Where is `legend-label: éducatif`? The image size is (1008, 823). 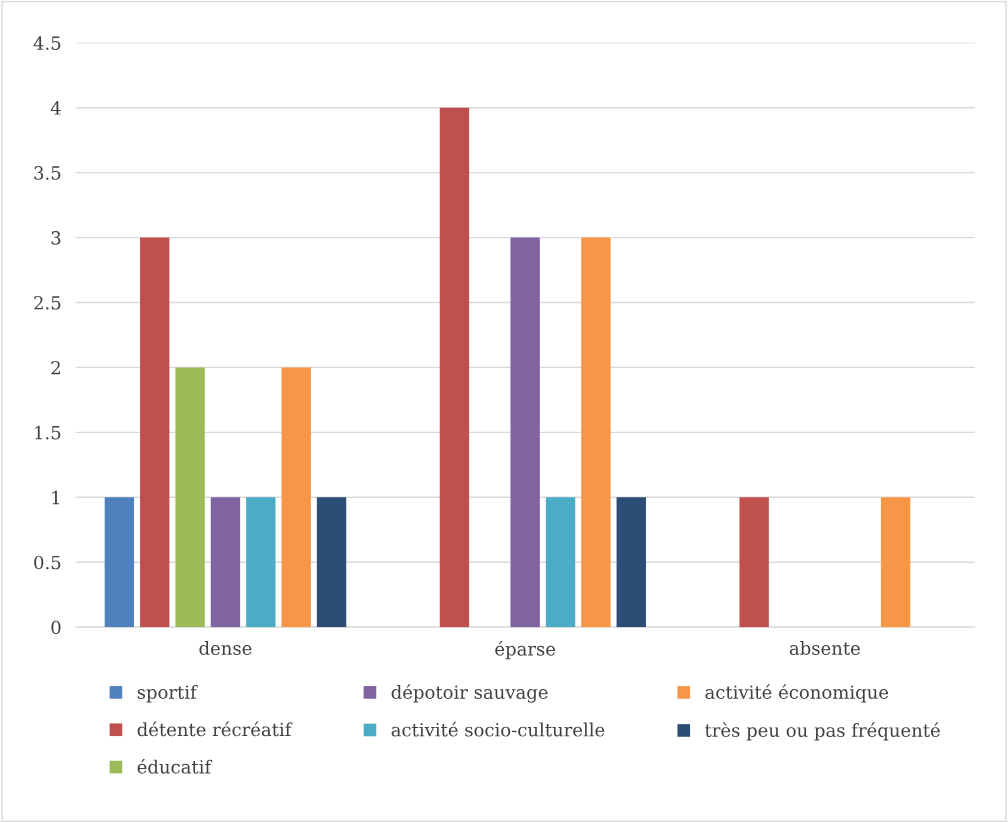 legend-label: éducatif is located at coordinates (175, 766).